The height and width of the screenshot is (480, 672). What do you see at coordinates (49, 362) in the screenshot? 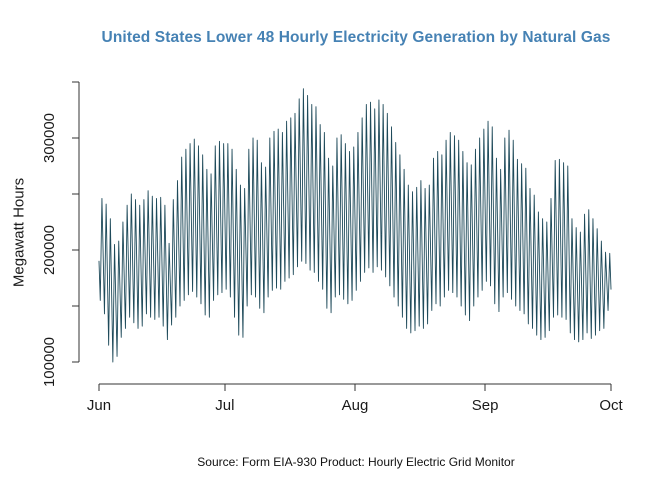
I see `y-tick-label: 100000` at bounding box center [49, 362].